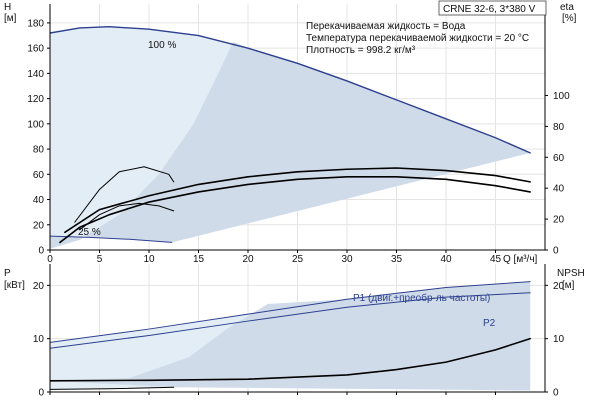 The image size is (600, 400). I want to click on ylabel-p-unit: [кВт], so click(14, 285).